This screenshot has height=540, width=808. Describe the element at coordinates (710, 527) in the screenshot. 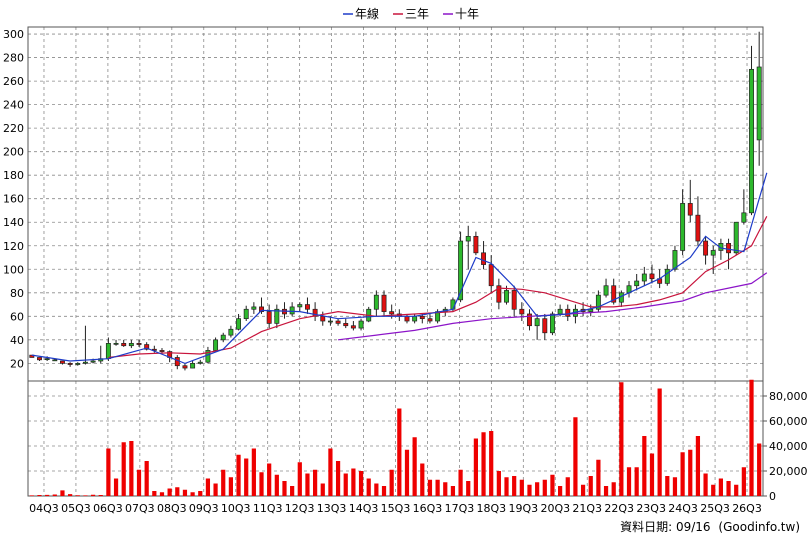

I see `footer-text: 資料日期: 09/16 (Goodinfo.tw)` at that location.